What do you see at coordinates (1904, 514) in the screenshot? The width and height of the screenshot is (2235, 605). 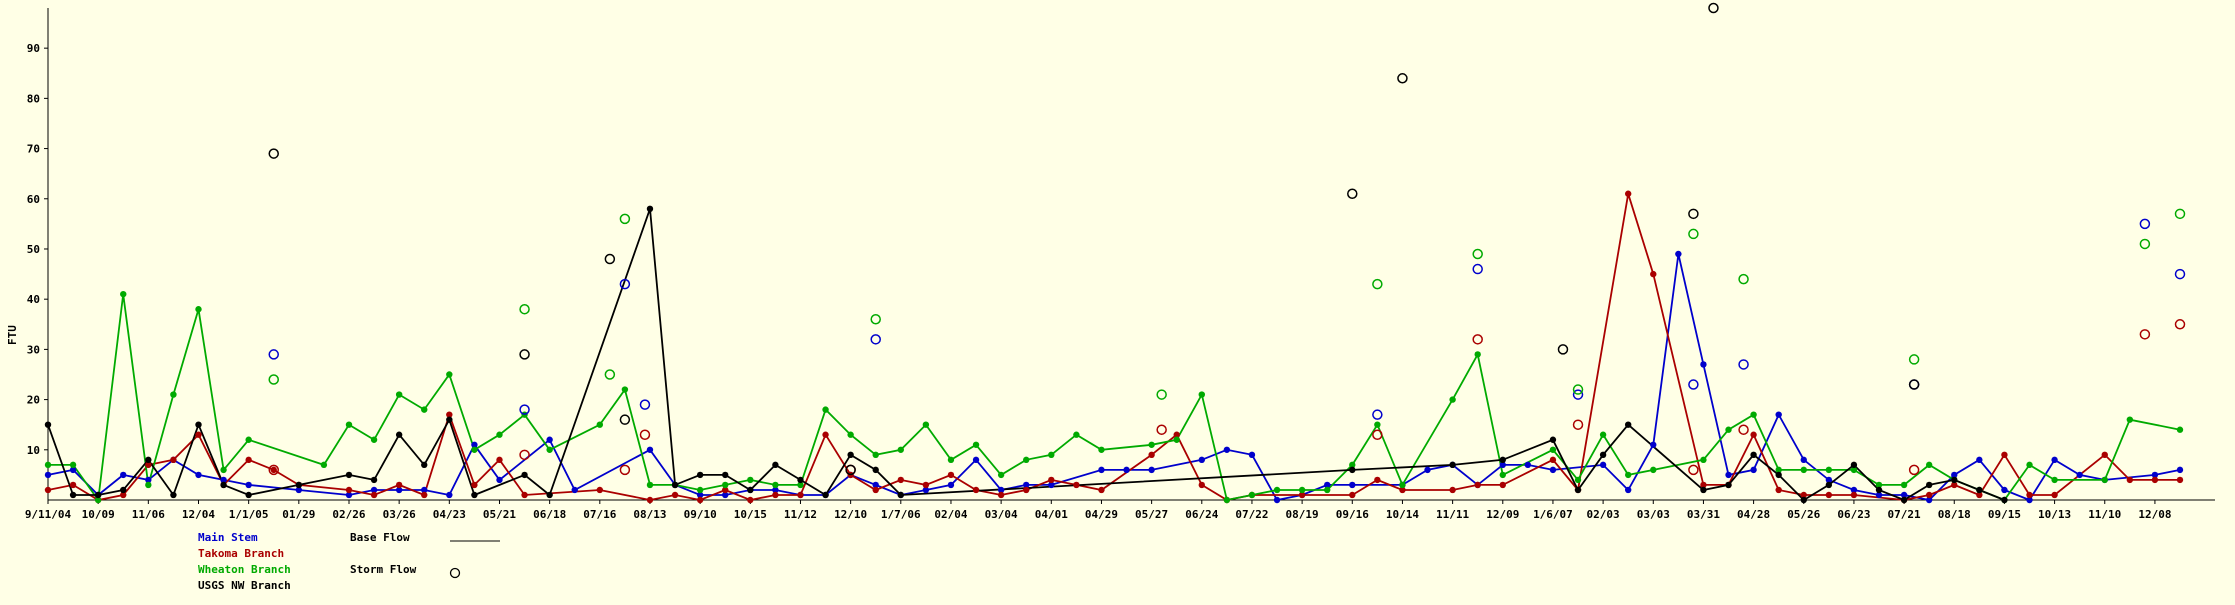 I see `x-tick-label: 07/21` at bounding box center [1904, 514].